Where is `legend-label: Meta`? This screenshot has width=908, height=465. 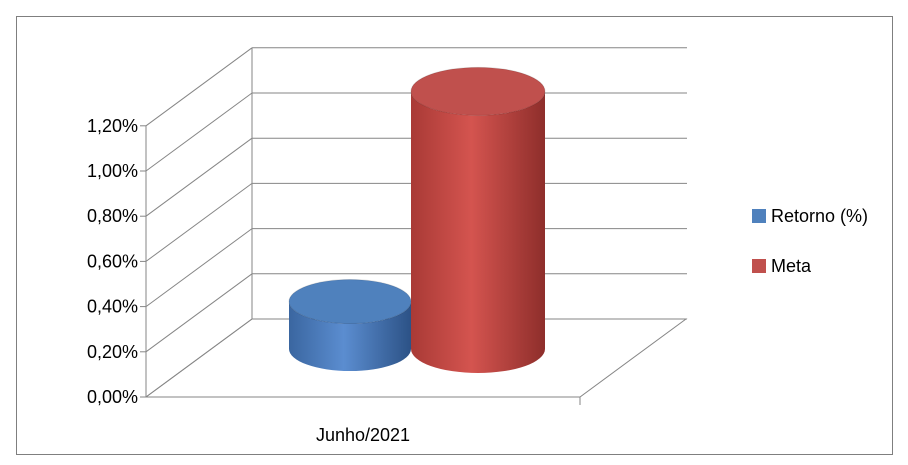
legend-label: Meta is located at coordinates (791, 266).